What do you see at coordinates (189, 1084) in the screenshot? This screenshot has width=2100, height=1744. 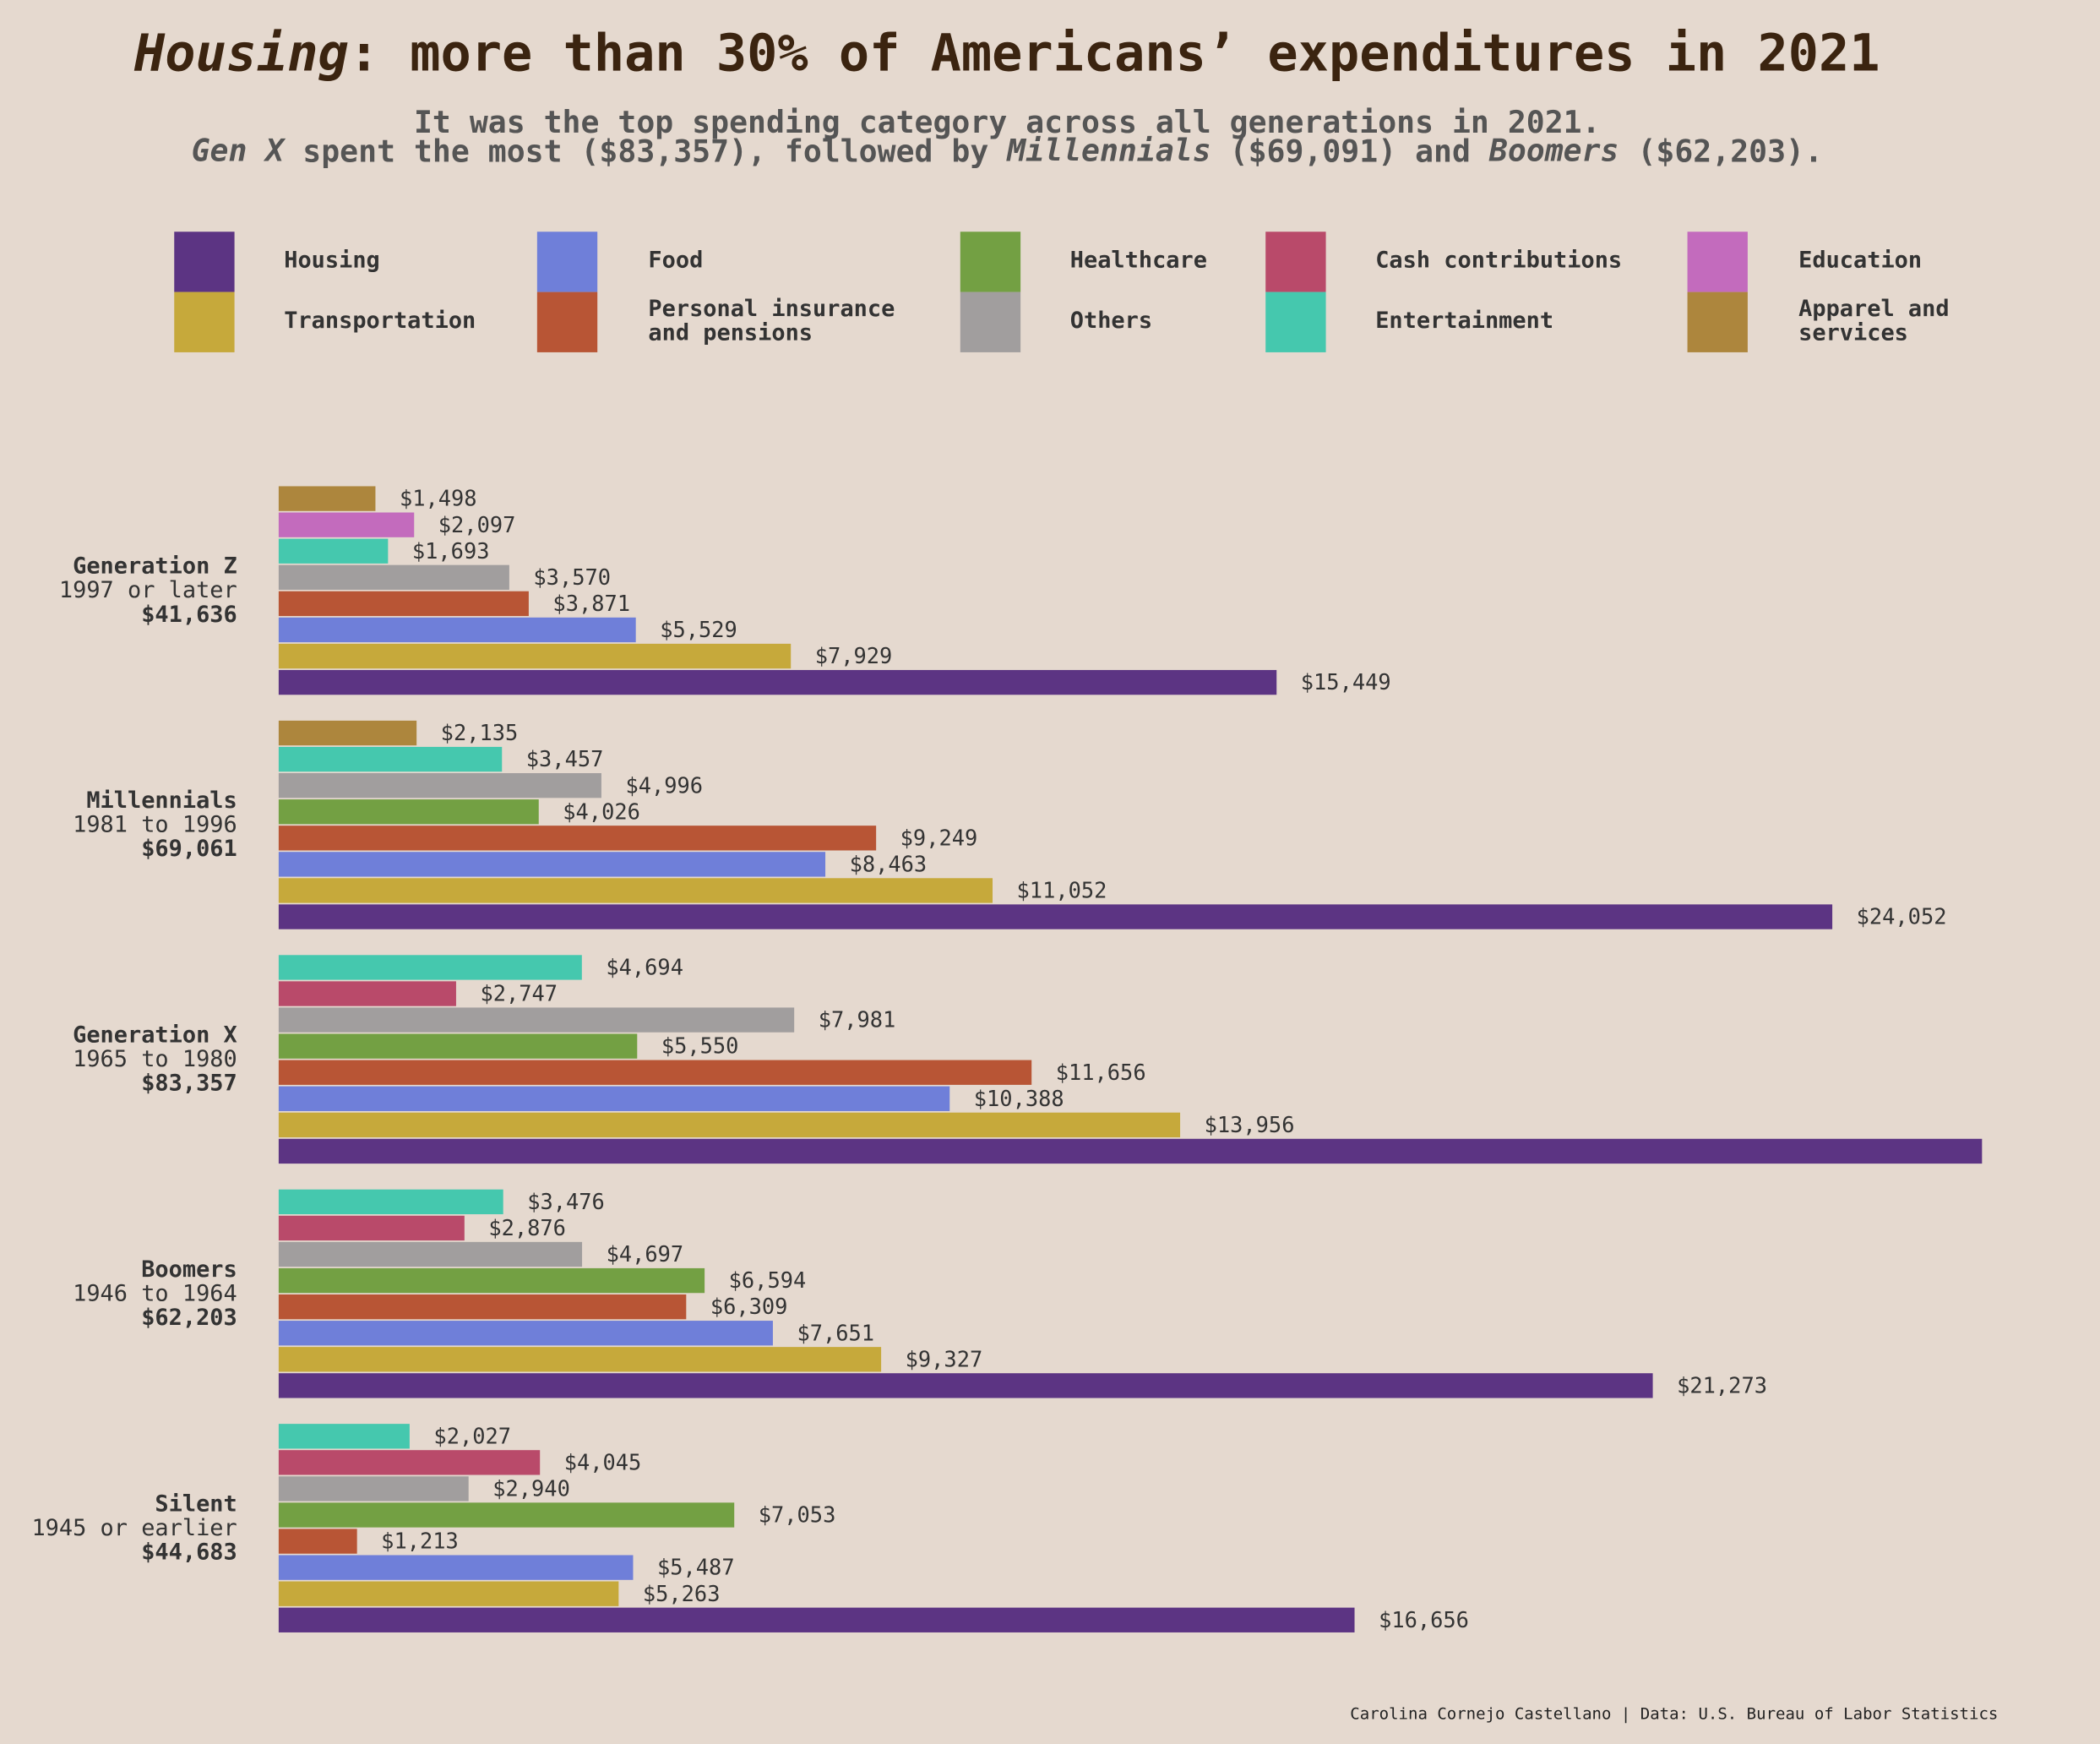 I see `group-total: $83,357` at bounding box center [189, 1084].